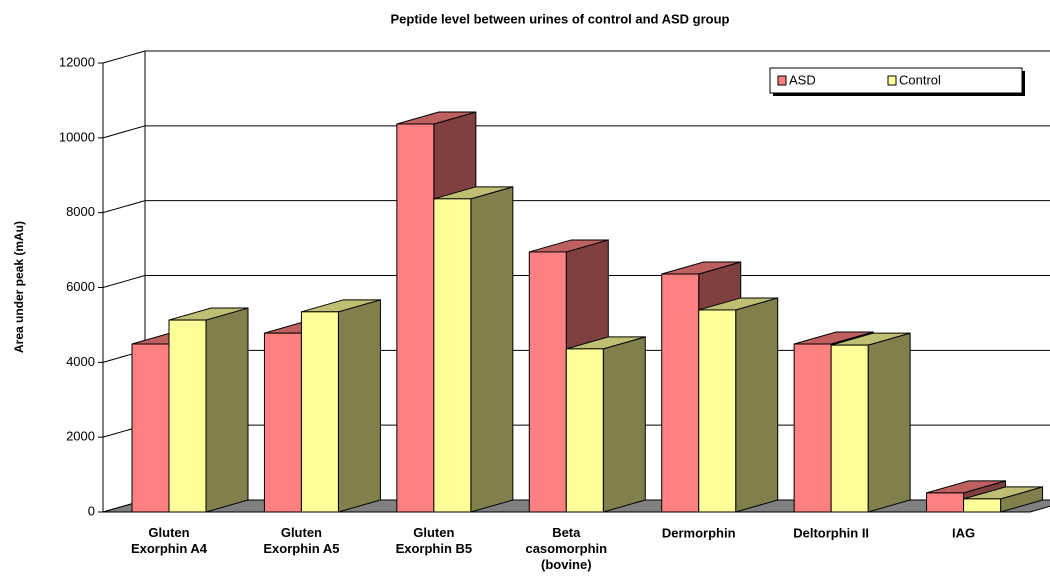  I want to click on x-tick-label: Gluten Exorphin A4, so click(169, 540).